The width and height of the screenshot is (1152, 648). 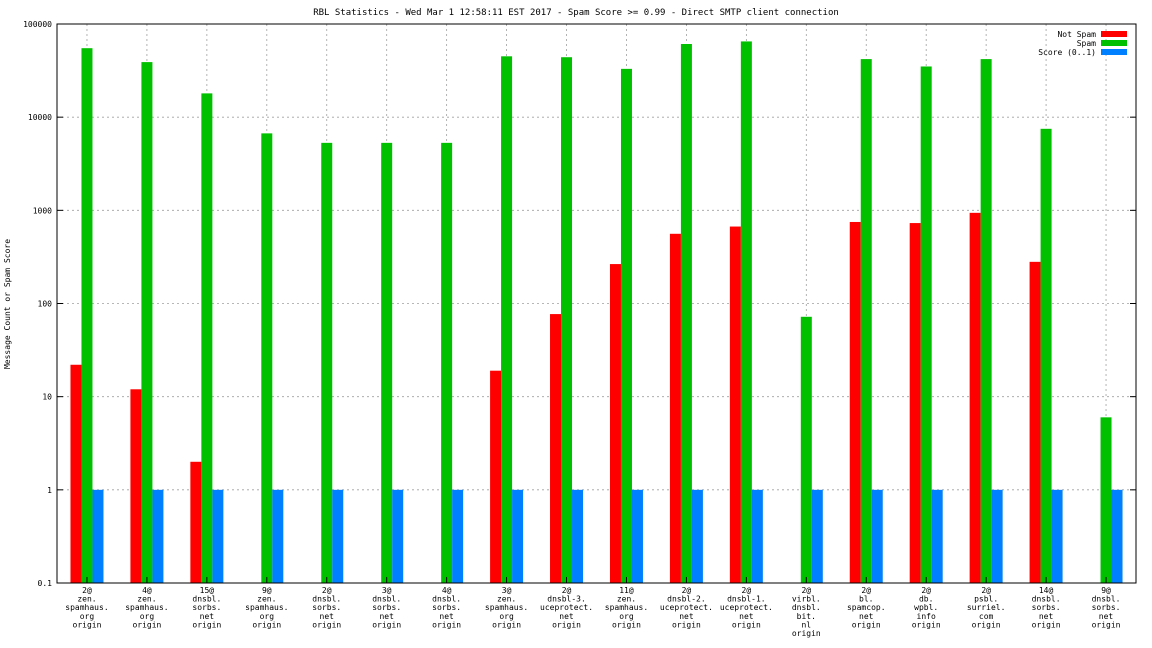 I want to click on x-category-label: wpbl., so click(x=926, y=607).